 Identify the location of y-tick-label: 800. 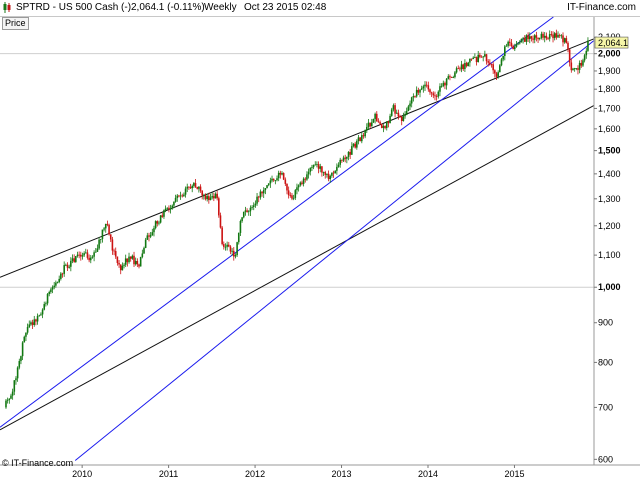
(605, 362).